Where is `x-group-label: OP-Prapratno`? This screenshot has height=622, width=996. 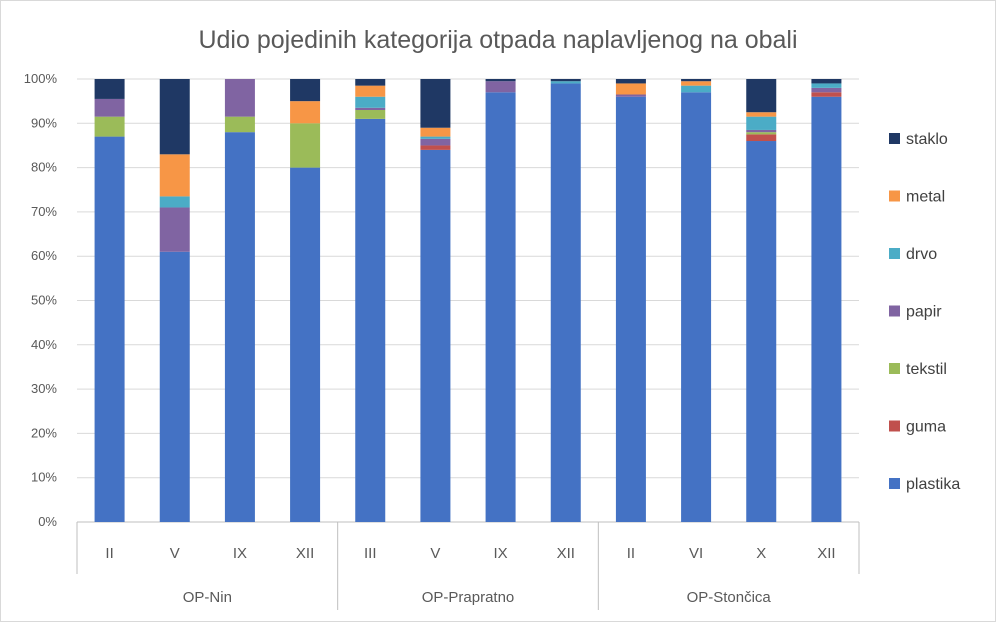
x-group-label: OP-Prapratno is located at coordinates (468, 597).